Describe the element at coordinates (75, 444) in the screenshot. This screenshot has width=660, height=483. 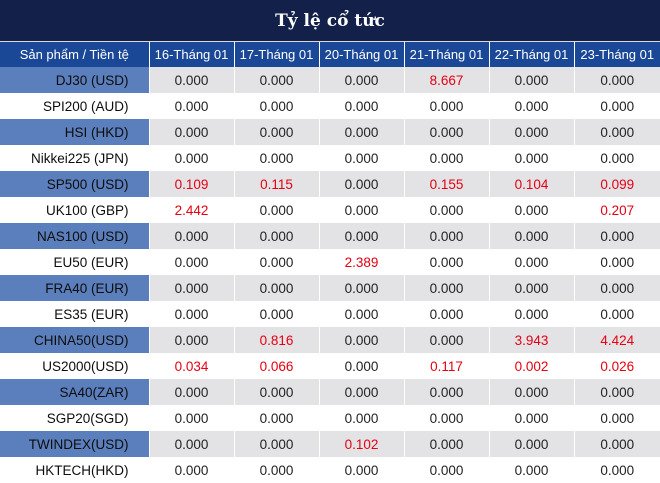
I see `product-cell: TWINDEX(USD)` at that location.